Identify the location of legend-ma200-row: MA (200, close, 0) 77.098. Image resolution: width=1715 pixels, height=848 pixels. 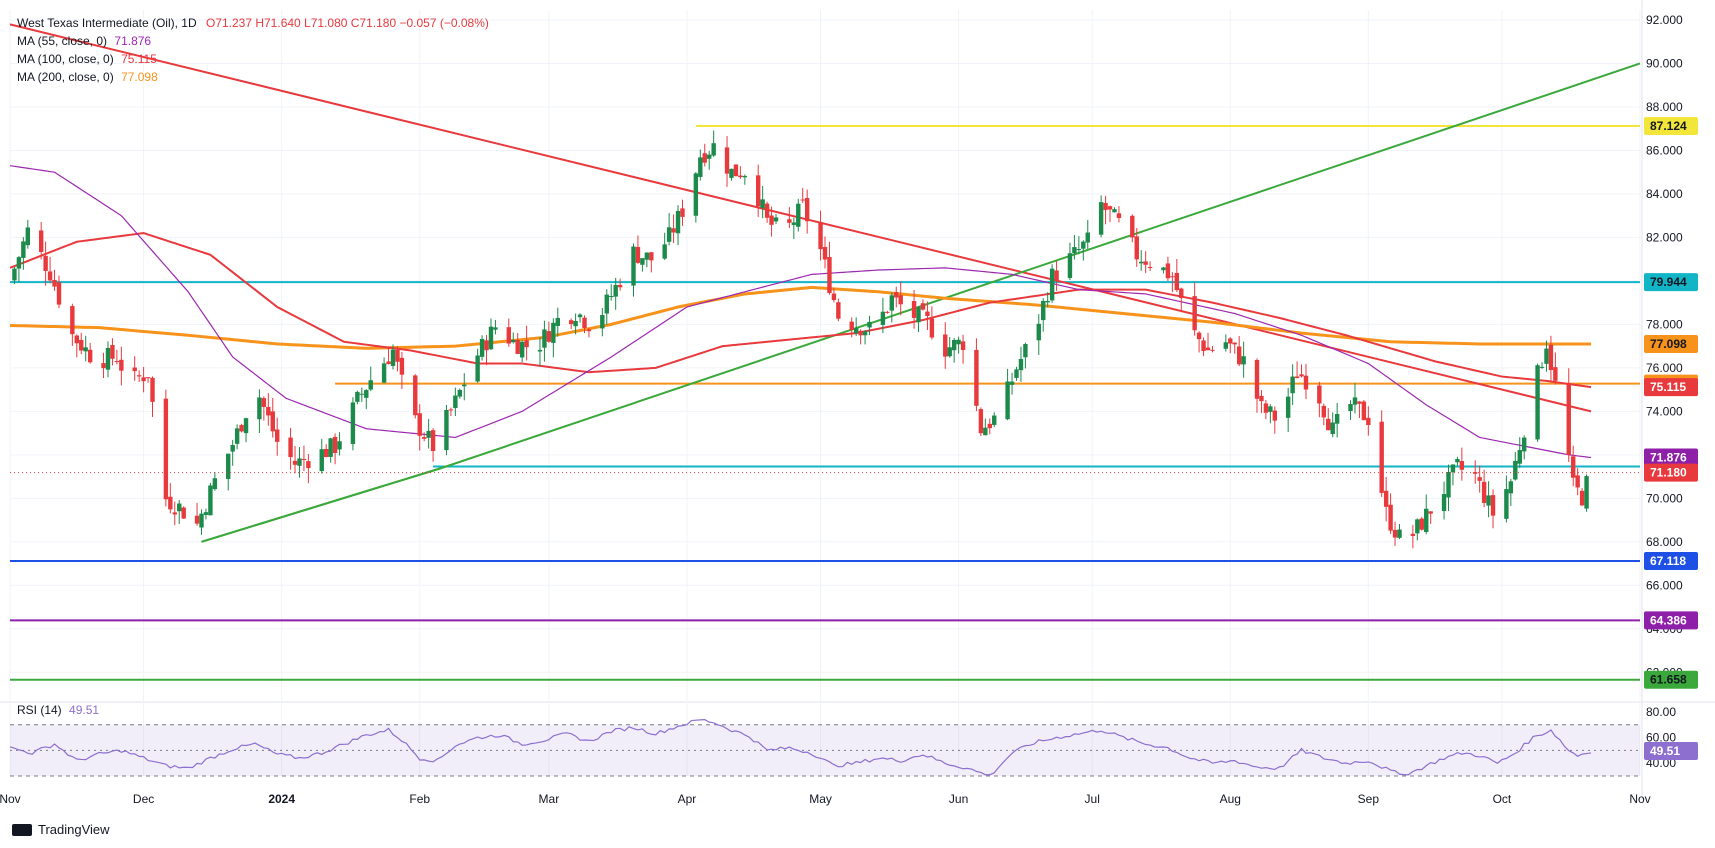
(253, 77).